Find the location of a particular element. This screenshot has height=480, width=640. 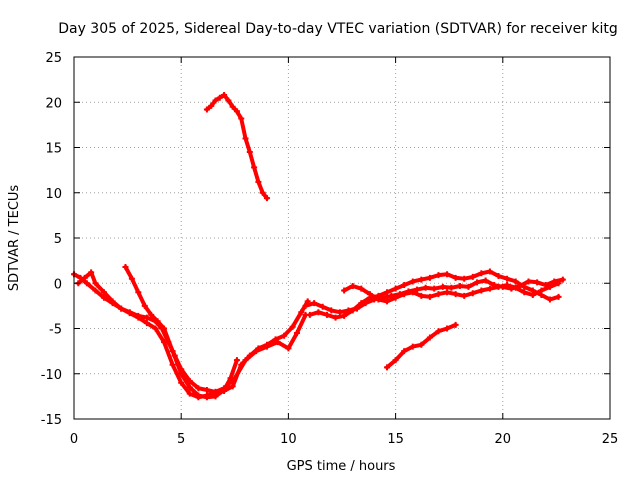

x-tick-labels: 0 5 10 15 20 25 is located at coordinates (344, 439).